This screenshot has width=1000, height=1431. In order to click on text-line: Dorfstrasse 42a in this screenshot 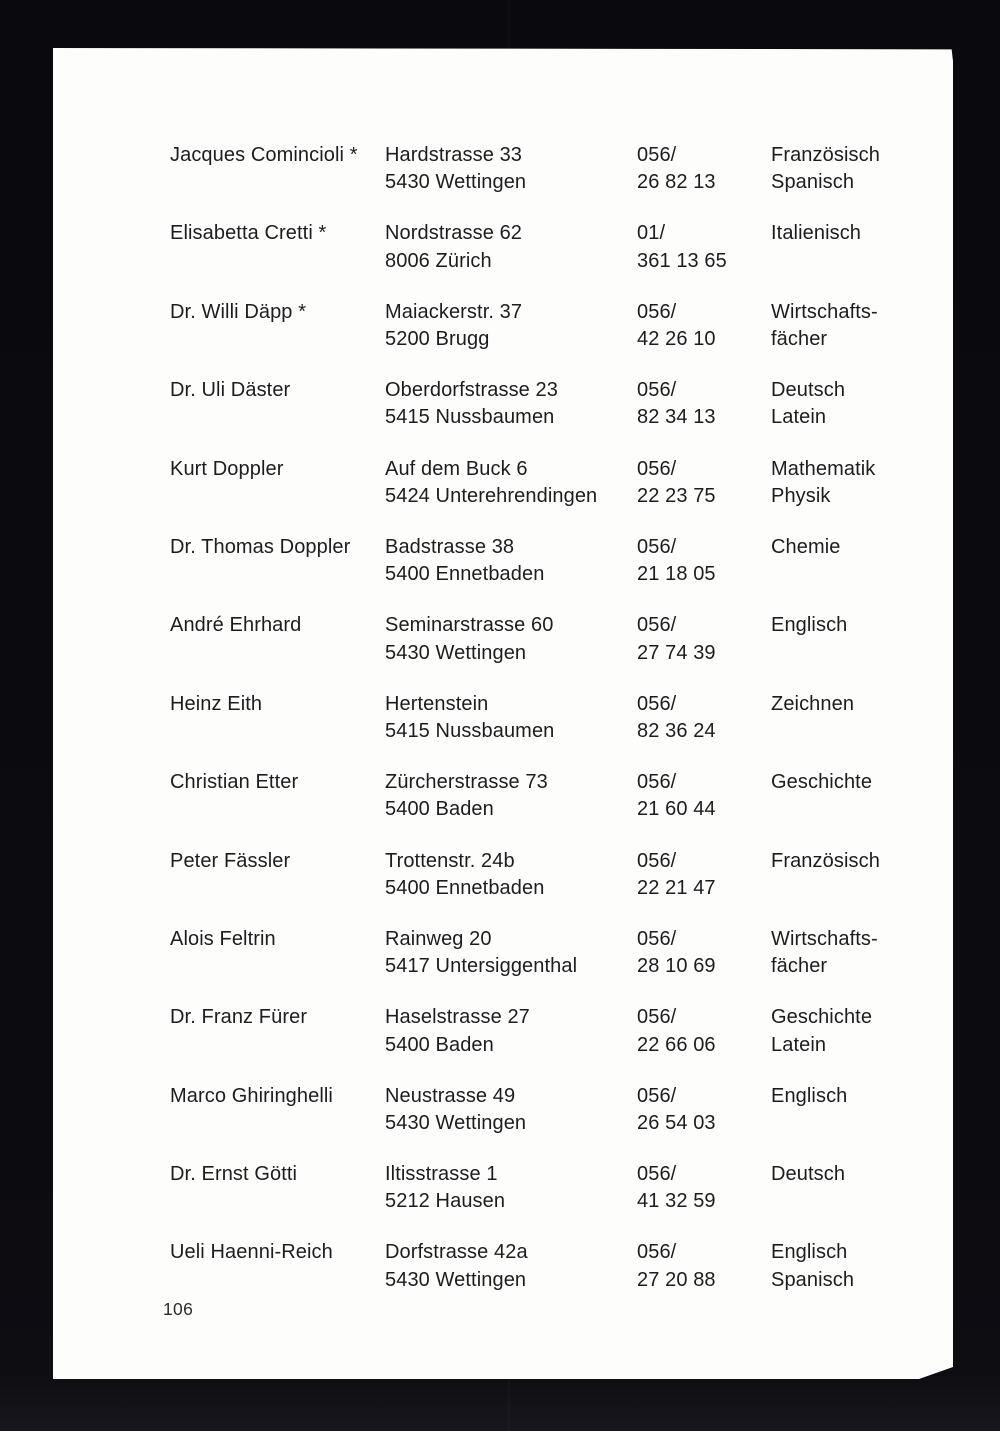, I will do `click(456, 1252)`.